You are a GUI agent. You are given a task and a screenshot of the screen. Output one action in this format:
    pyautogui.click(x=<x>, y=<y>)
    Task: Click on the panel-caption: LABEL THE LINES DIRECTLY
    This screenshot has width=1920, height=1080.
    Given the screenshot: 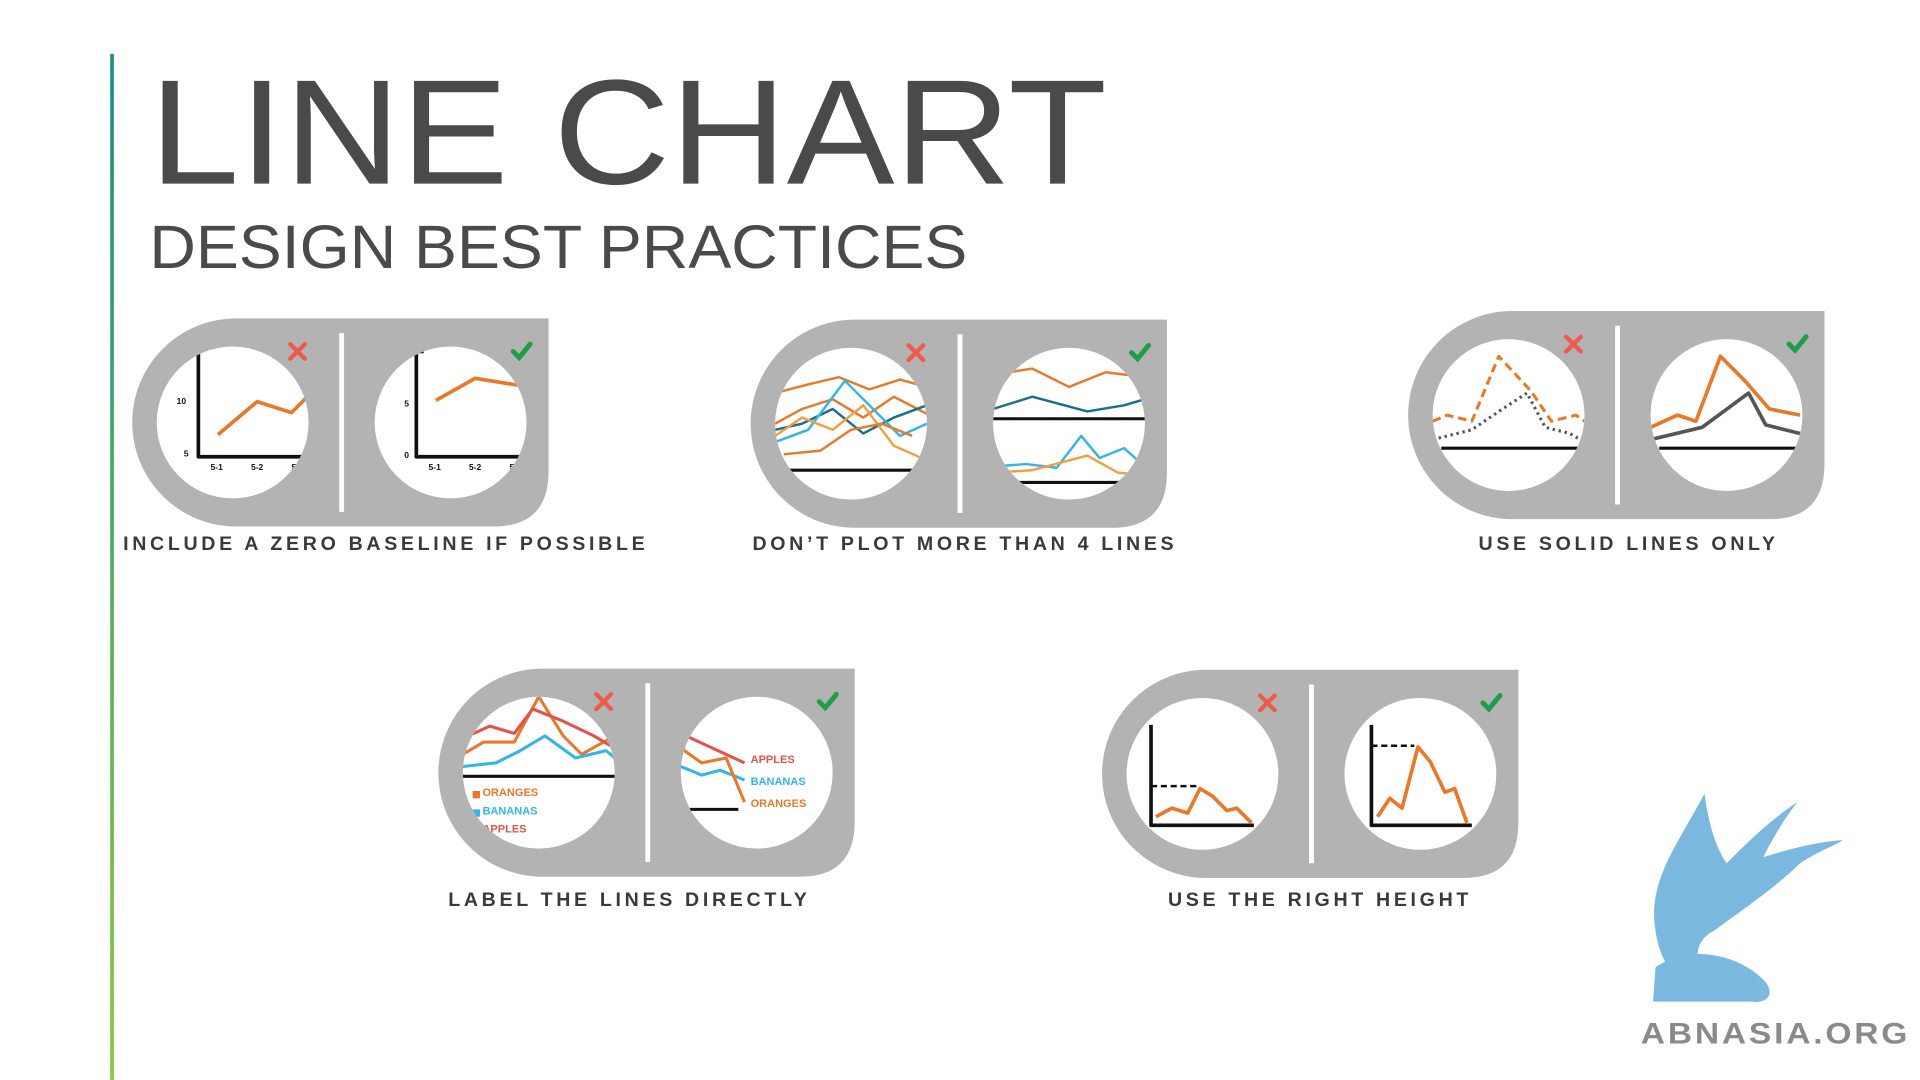 What is the action you would take?
    pyautogui.click(x=629, y=900)
    